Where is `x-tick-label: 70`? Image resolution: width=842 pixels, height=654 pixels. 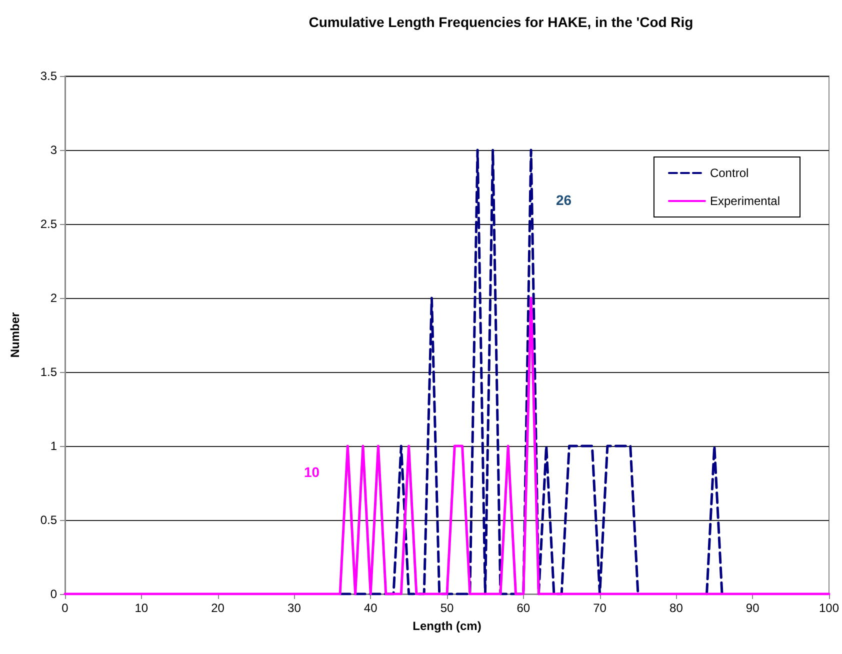
x-tick-label: 70 is located at coordinates (600, 608).